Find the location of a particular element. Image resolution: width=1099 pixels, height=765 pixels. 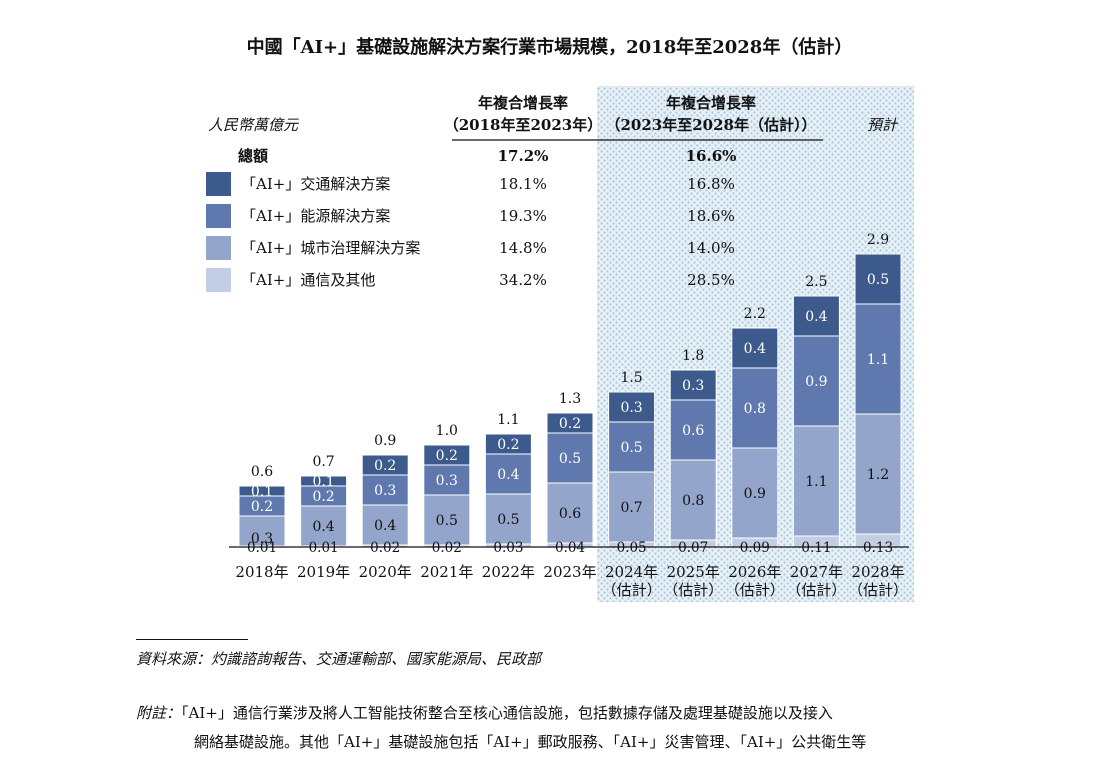

legend-label: 「AI+」通信及其他 is located at coordinates (308, 280).